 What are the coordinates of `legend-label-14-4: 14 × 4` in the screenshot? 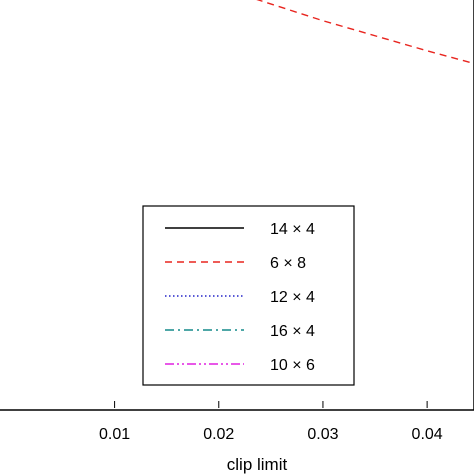 It's located at (292, 229).